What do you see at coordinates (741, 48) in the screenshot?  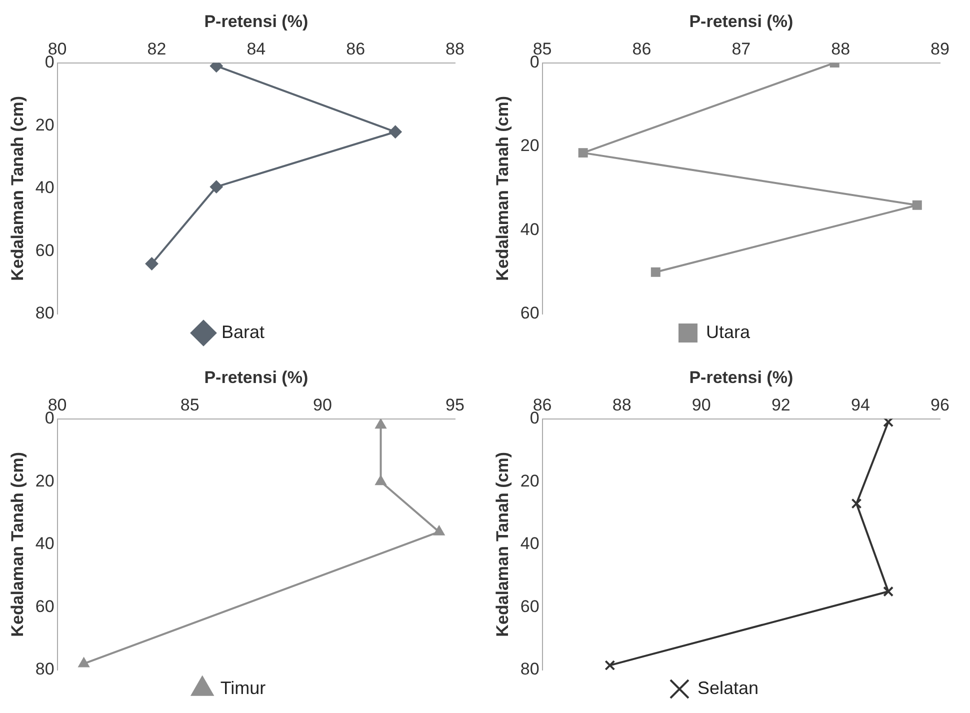 I see `x-tick-label: 87` at bounding box center [741, 48].